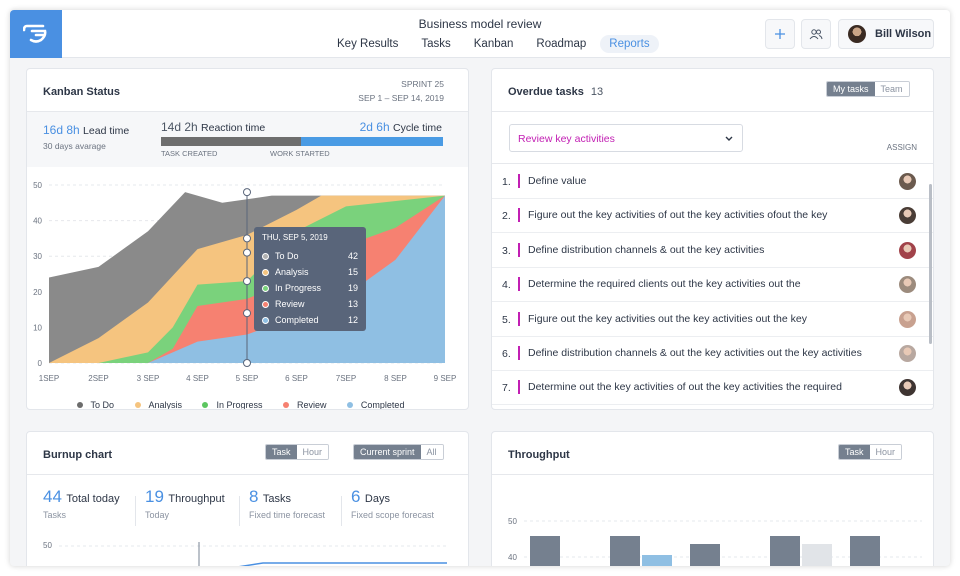  I want to click on nav-tasks: Tasks, so click(436, 44).